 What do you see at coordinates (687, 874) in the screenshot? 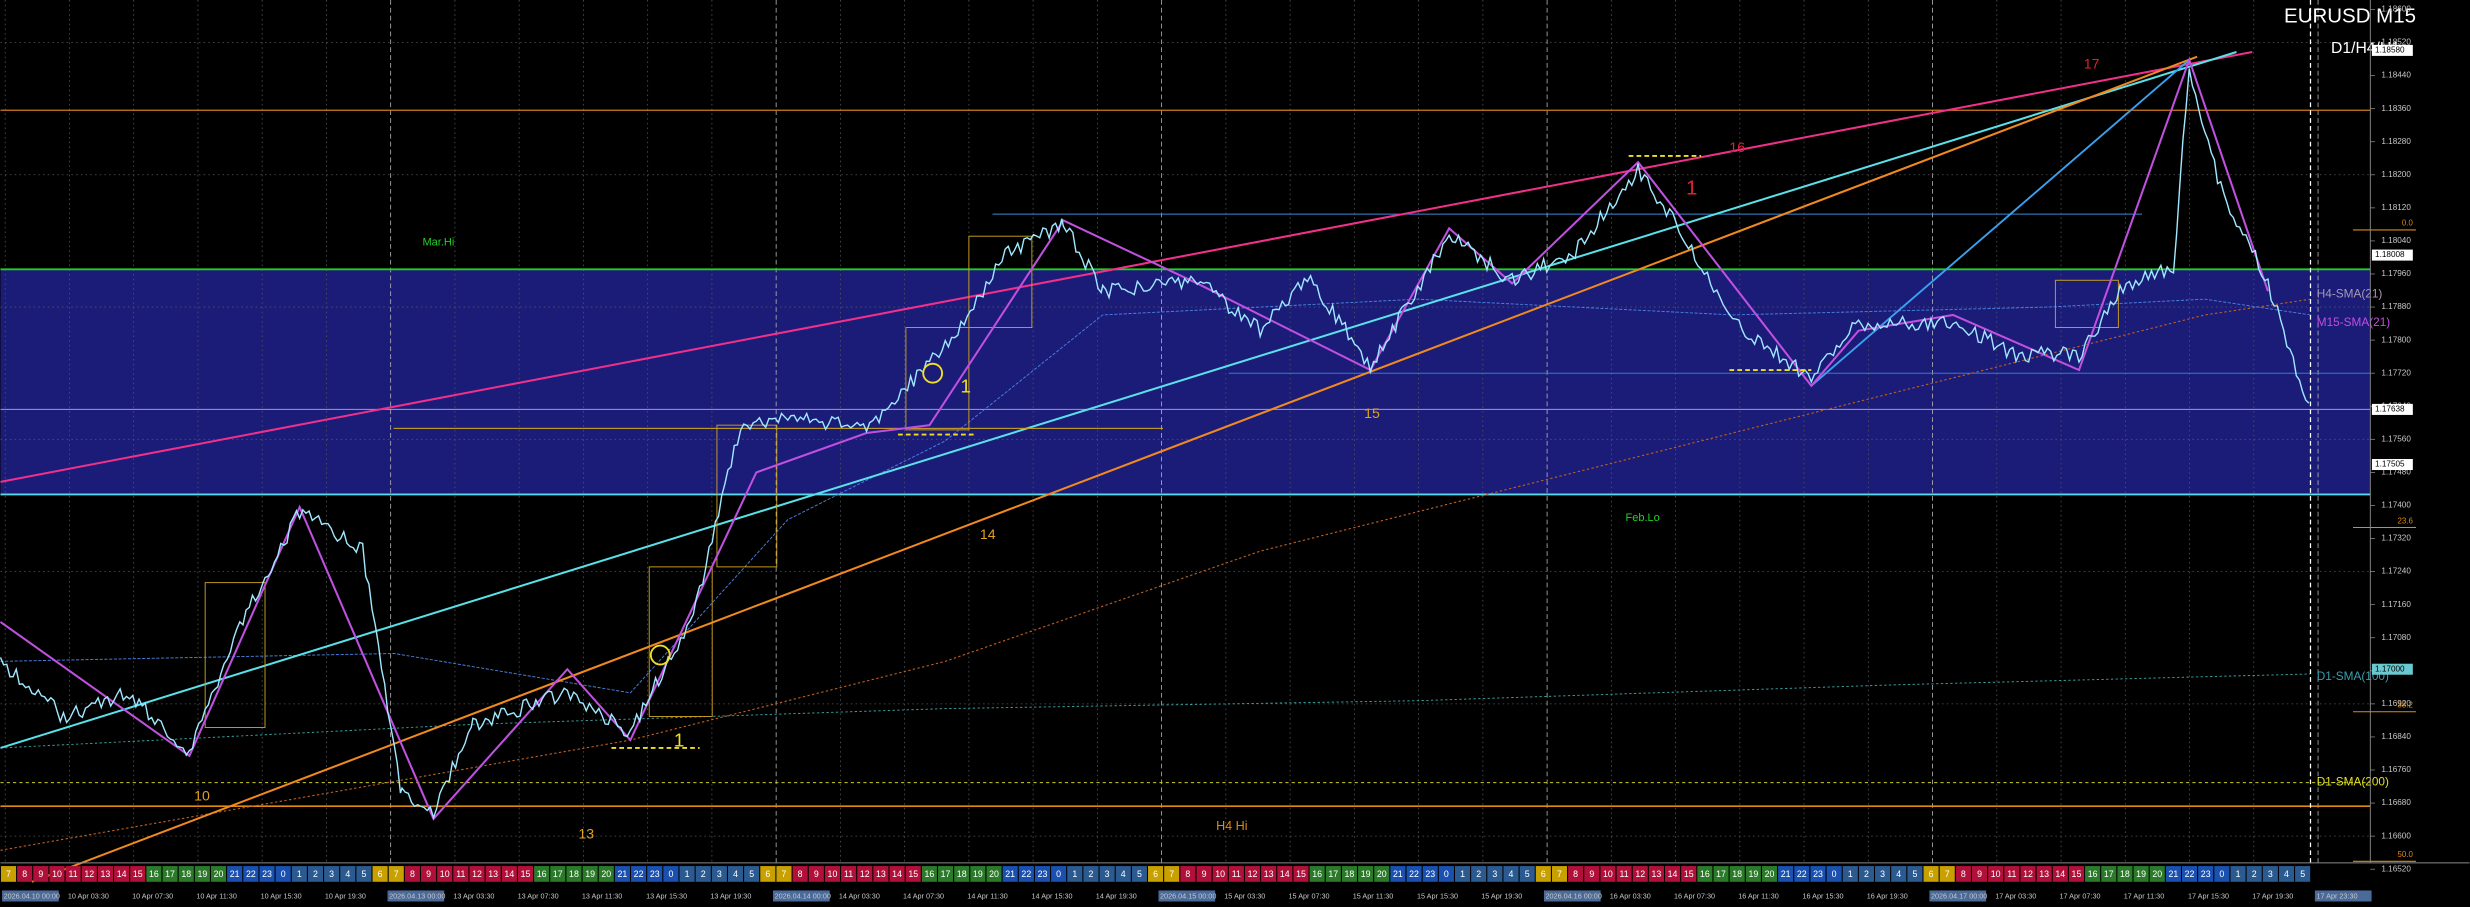
I see `hour-label: 1` at bounding box center [687, 874].